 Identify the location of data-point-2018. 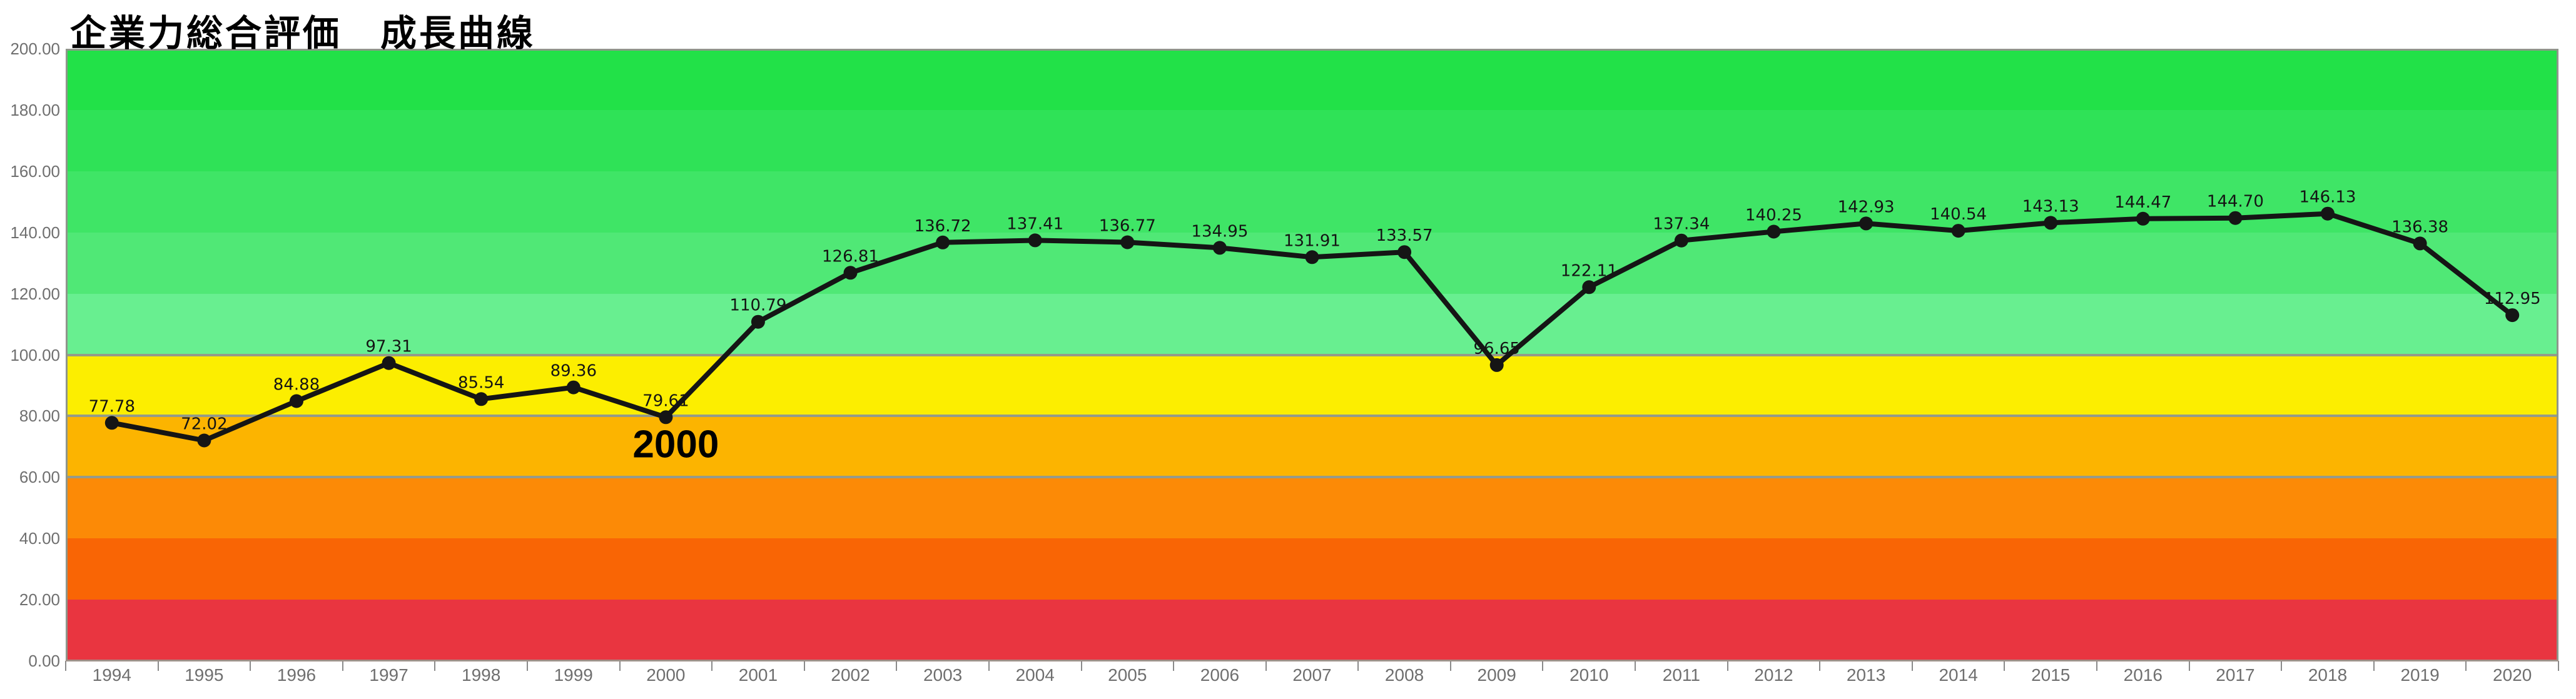
(2328, 214).